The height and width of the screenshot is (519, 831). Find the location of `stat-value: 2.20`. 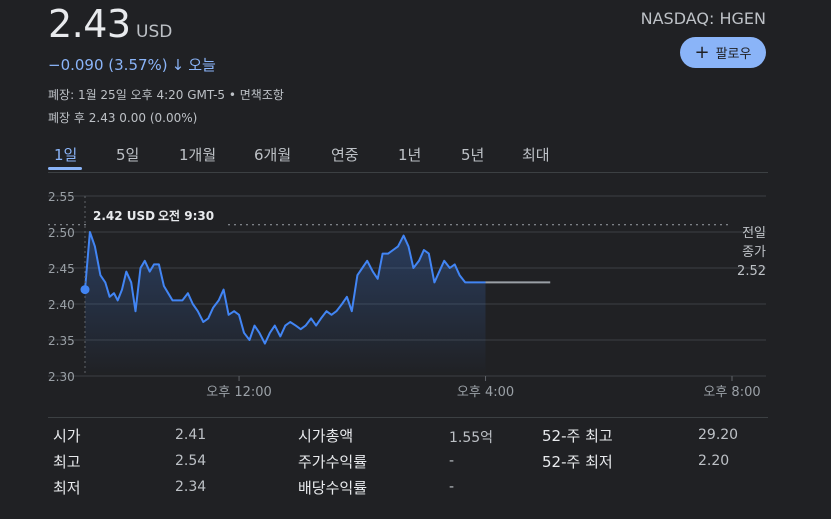

stat-value: 2.20 is located at coordinates (714, 461).